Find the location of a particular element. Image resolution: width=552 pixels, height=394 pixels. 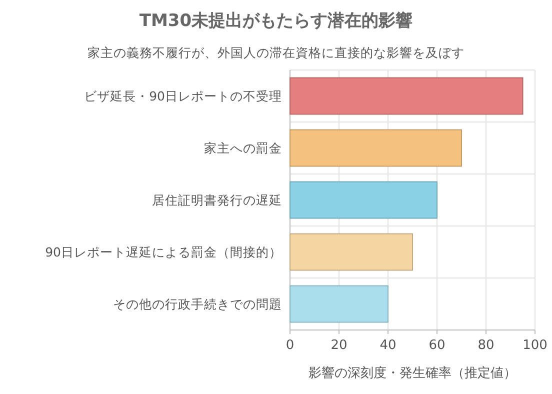

x-axis-title: 影響の深刻度・発生確率（推定値） is located at coordinates (412, 373).